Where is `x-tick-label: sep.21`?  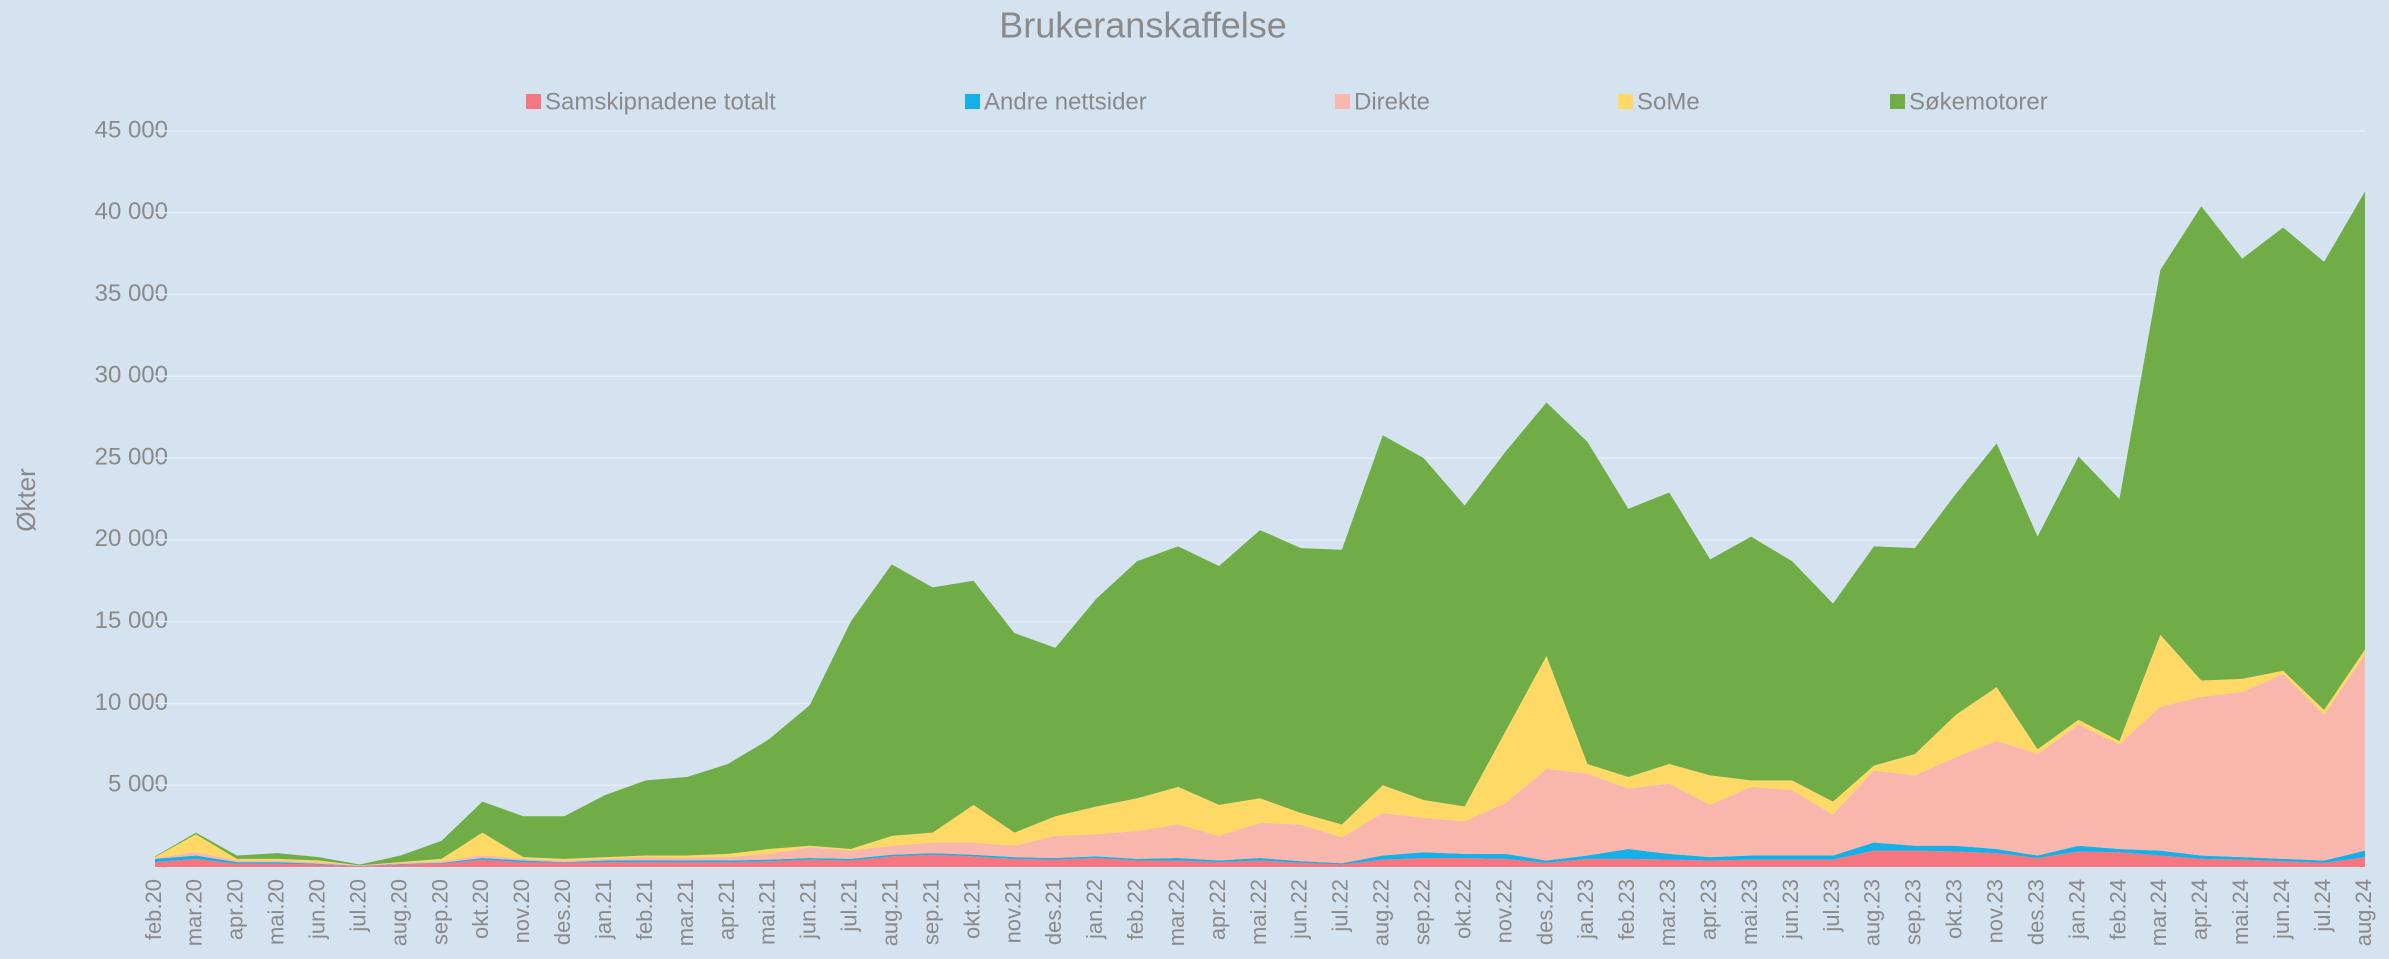 x-tick-label: sep.21 is located at coordinates (930, 912).